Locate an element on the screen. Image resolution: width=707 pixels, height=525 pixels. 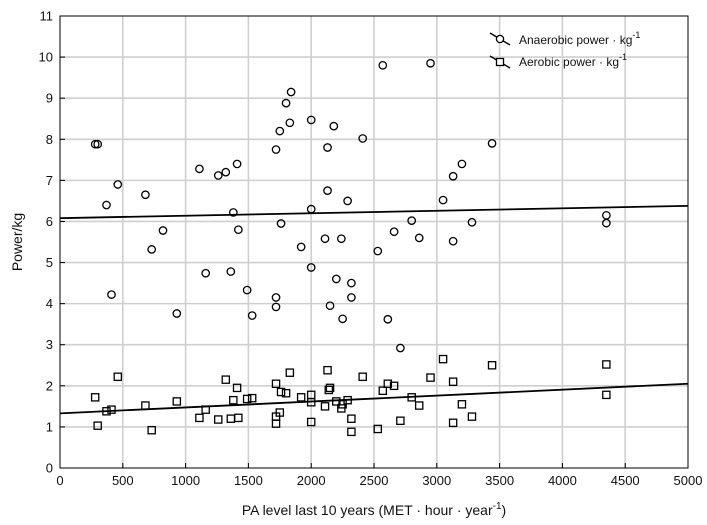
legend-label-aerobic-sup: -1 is located at coordinates (623, 57).